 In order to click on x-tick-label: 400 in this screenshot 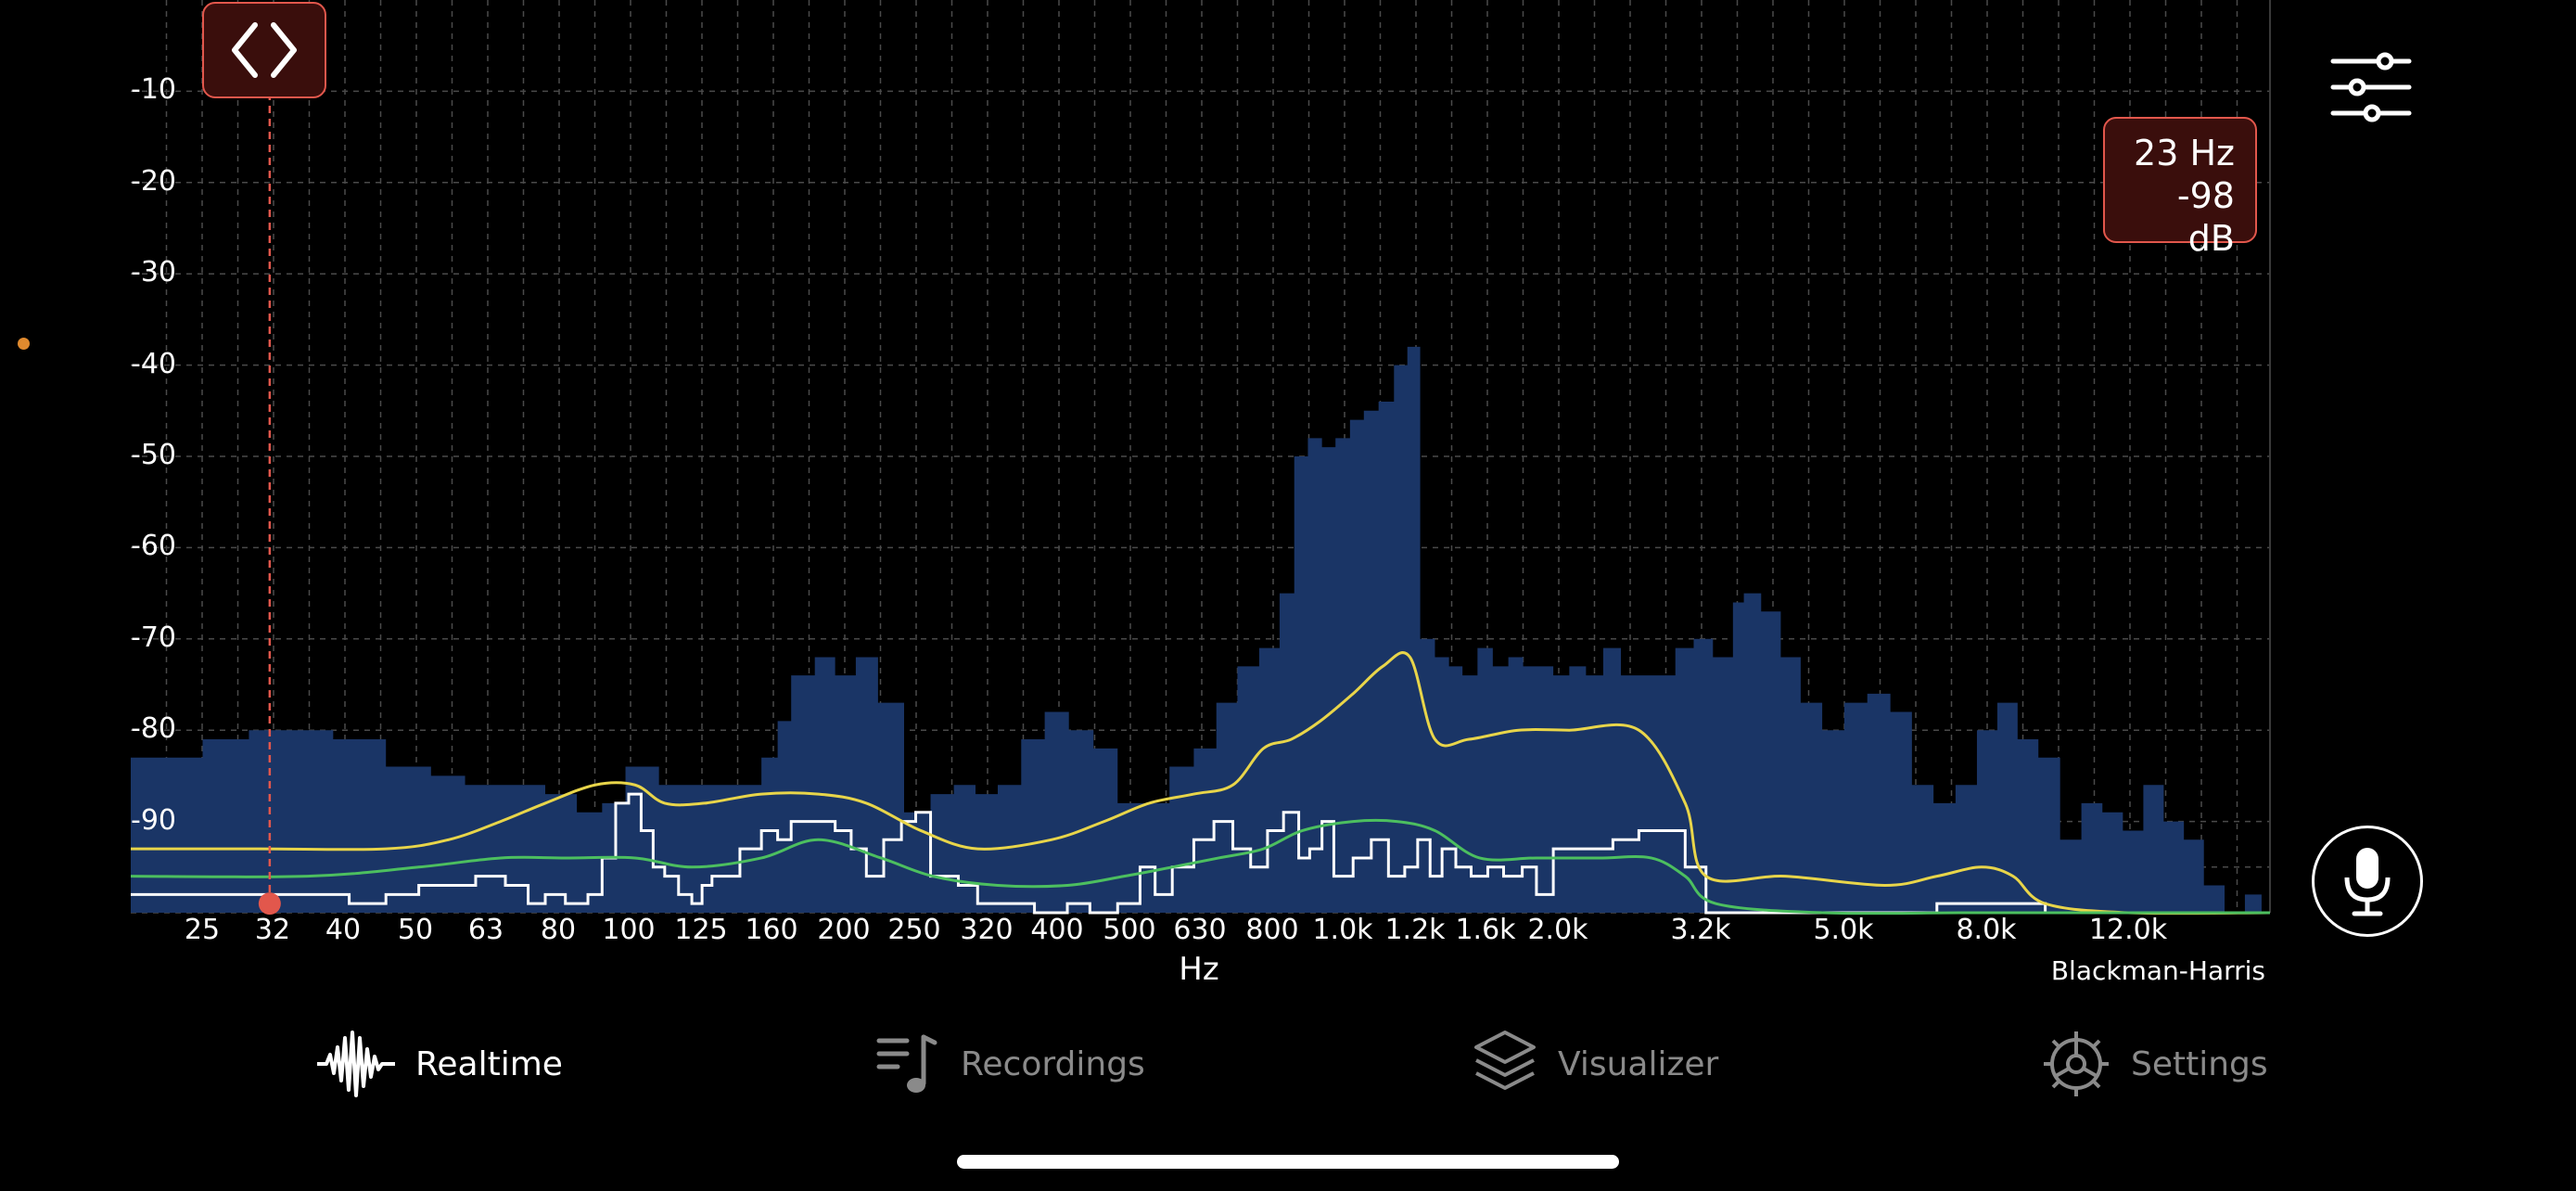, I will do `click(1057, 930)`.